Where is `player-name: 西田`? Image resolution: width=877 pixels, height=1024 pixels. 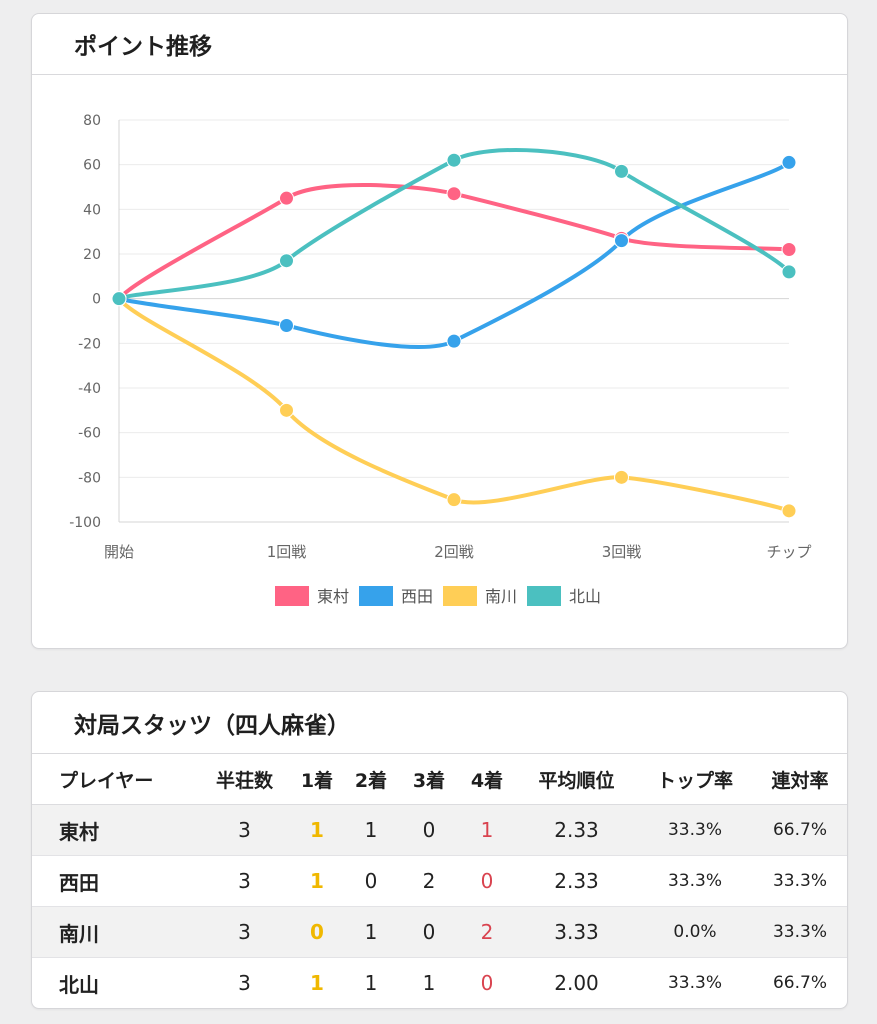
player-name: 西田 is located at coordinates (114, 881).